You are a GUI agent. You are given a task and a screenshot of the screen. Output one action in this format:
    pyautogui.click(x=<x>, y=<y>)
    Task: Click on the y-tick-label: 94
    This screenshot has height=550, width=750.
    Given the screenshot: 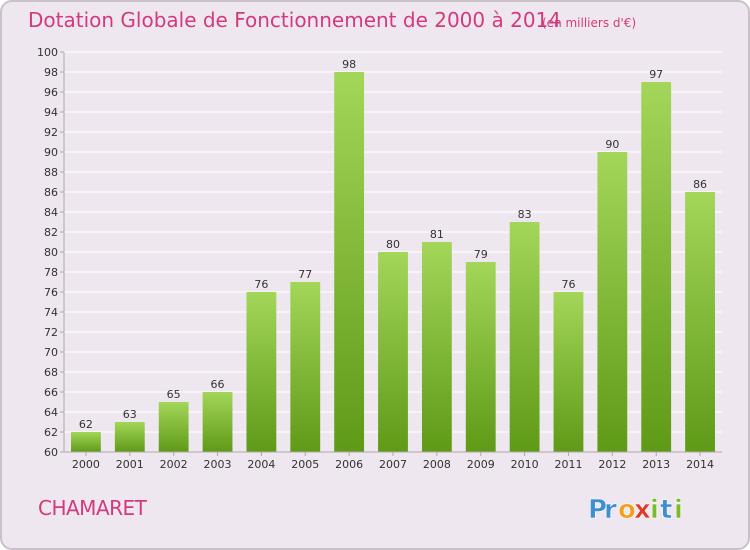 What is the action you would take?
    pyautogui.click(x=51, y=112)
    